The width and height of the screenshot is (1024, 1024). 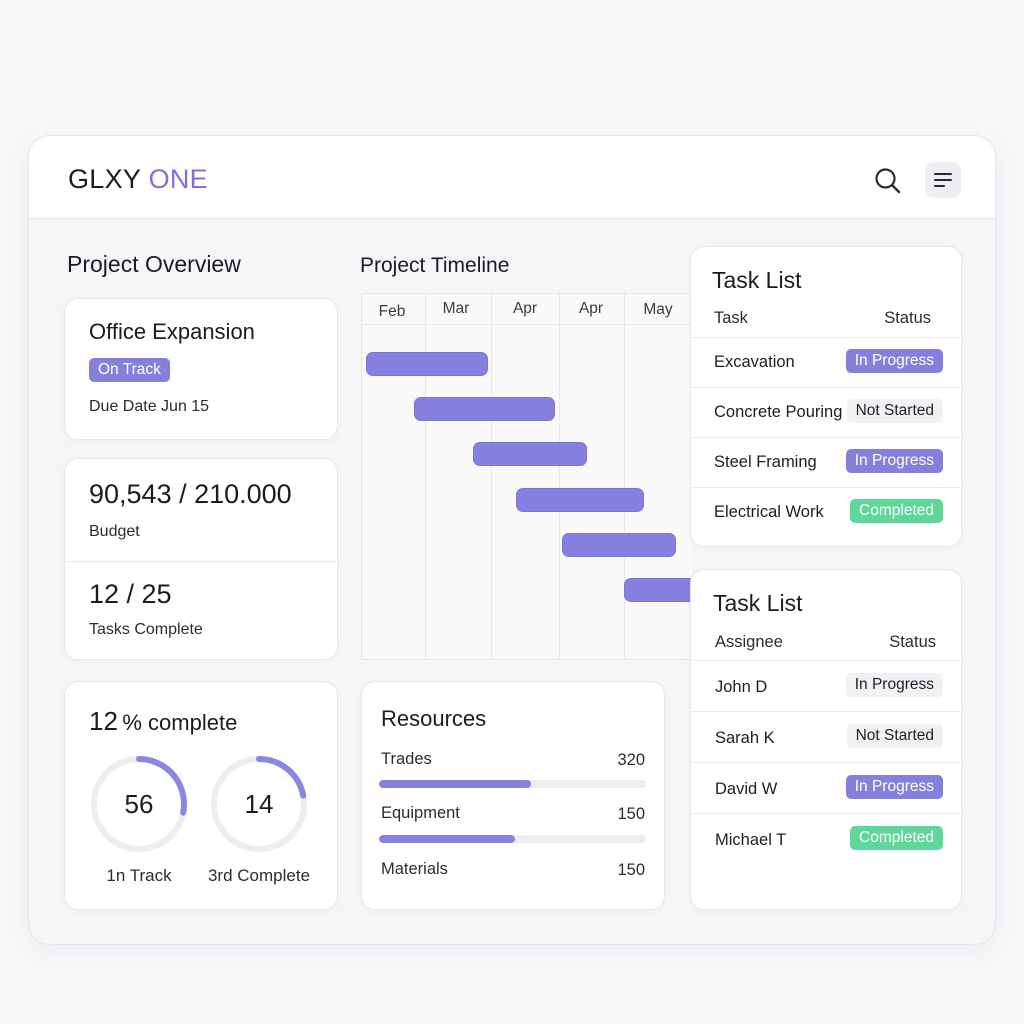 What do you see at coordinates (746, 789) in the screenshot?
I see `assignee-name: David W` at bounding box center [746, 789].